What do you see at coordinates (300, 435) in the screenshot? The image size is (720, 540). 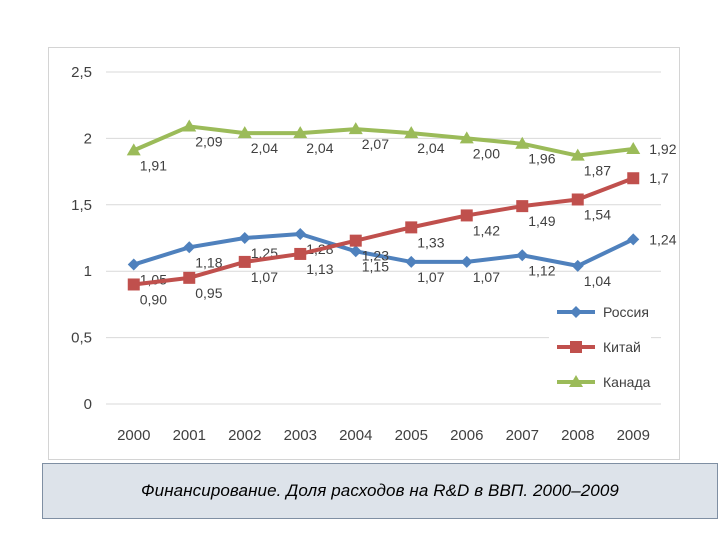 I see `x-tick-label: 2003` at bounding box center [300, 435].